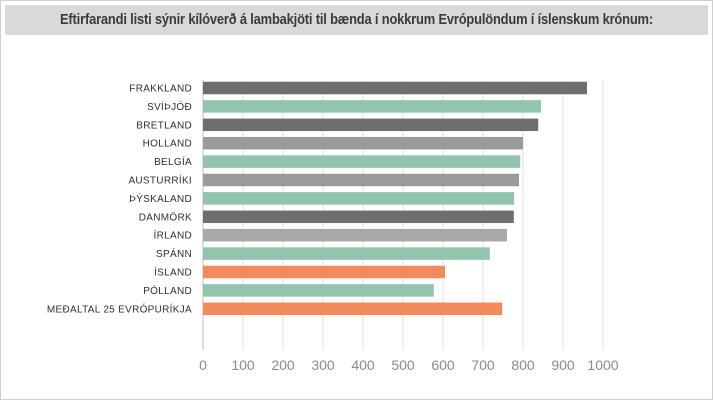 This screenshot has height=400, width=713. What do you see at coordinates (160, 180) in the screenshot?
I see `category-label: AUSTURRÍKI` at bounding box center [160, 180].